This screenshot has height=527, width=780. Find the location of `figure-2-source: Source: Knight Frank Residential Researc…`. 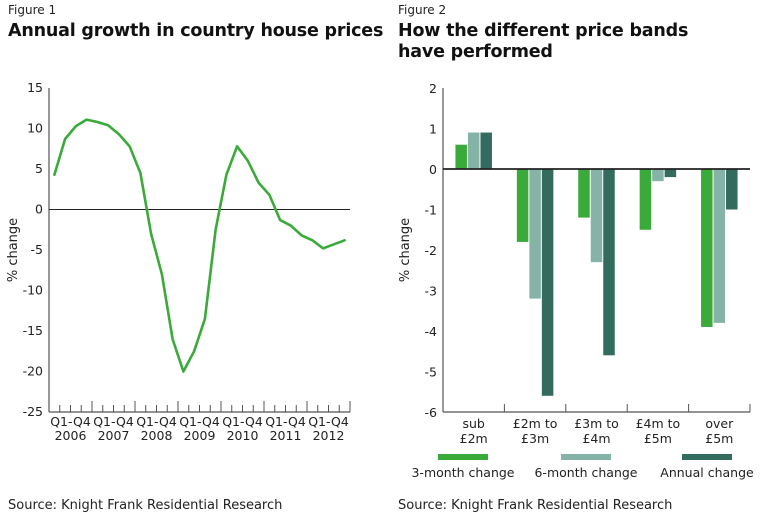

figure-2-source: Source: Knight Frank Residential Researc… is located at coordinates (535, 505).